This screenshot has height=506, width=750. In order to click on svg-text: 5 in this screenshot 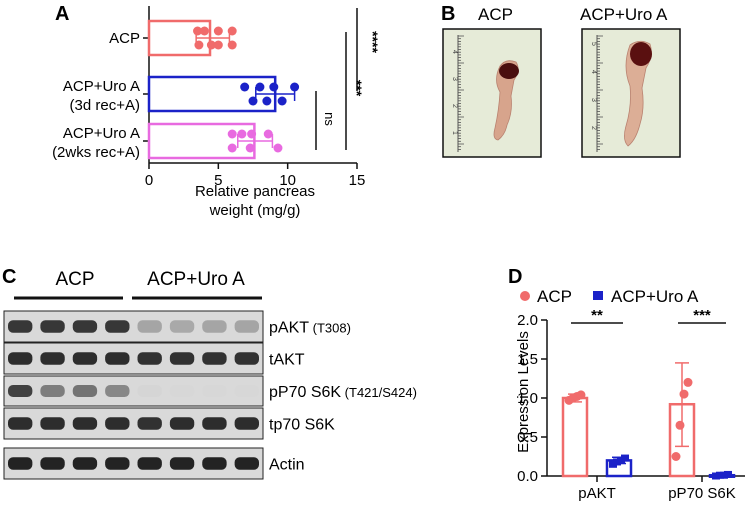, I will do `click(593, 44)`.